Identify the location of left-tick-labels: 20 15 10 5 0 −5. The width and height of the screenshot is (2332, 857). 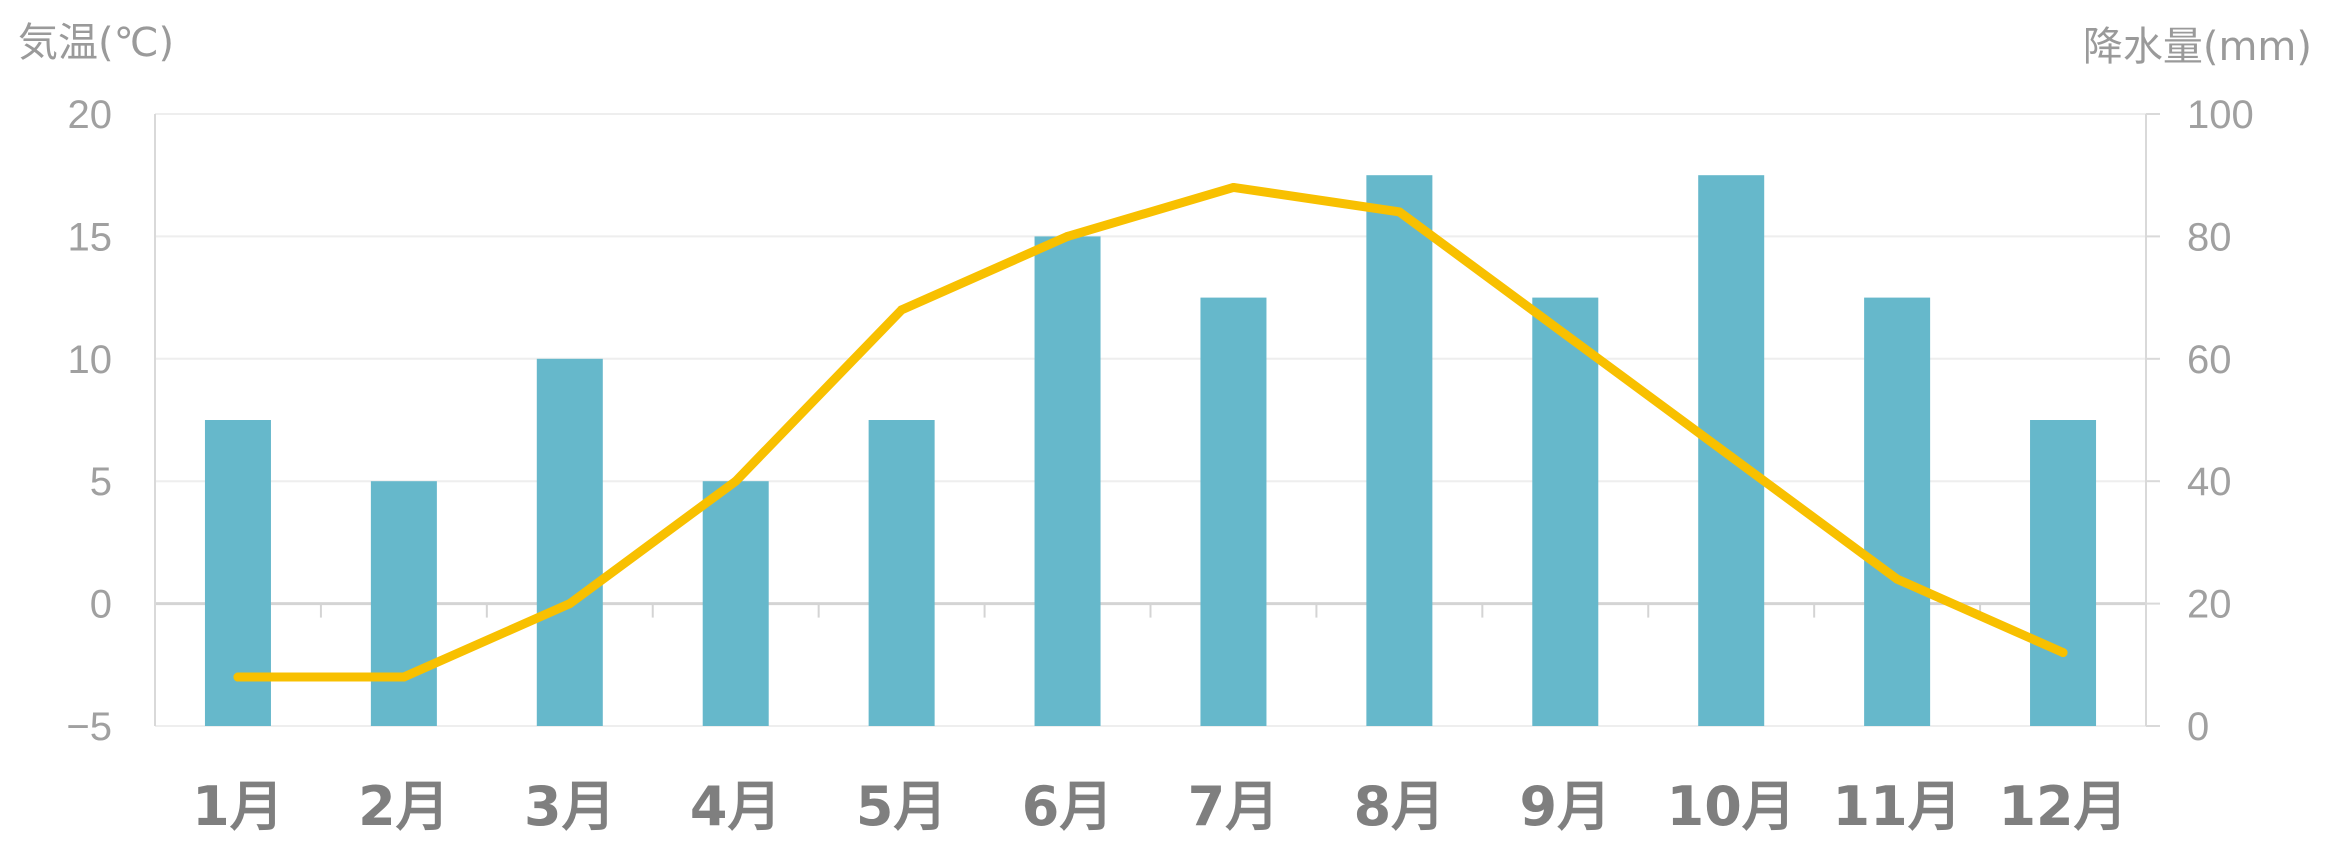
(89, 421).